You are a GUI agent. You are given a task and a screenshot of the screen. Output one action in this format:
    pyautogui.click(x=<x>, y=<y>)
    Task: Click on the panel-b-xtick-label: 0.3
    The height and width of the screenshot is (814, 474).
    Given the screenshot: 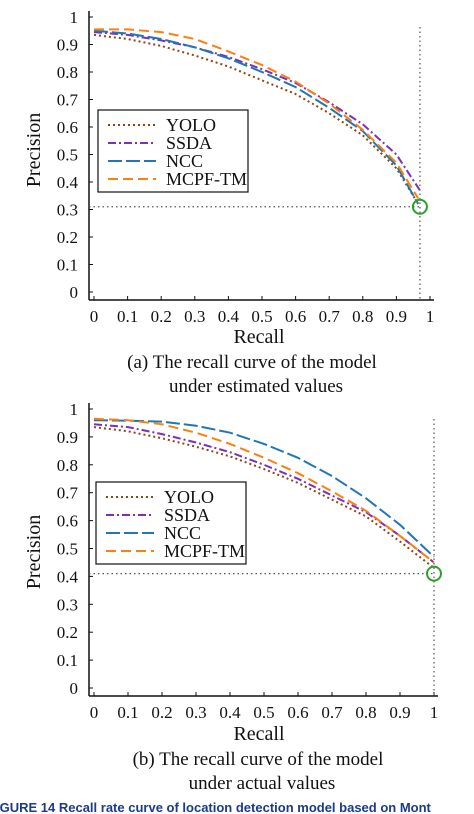 What is the action you would take?
    pyautogui.click(x=195, y=712)
    